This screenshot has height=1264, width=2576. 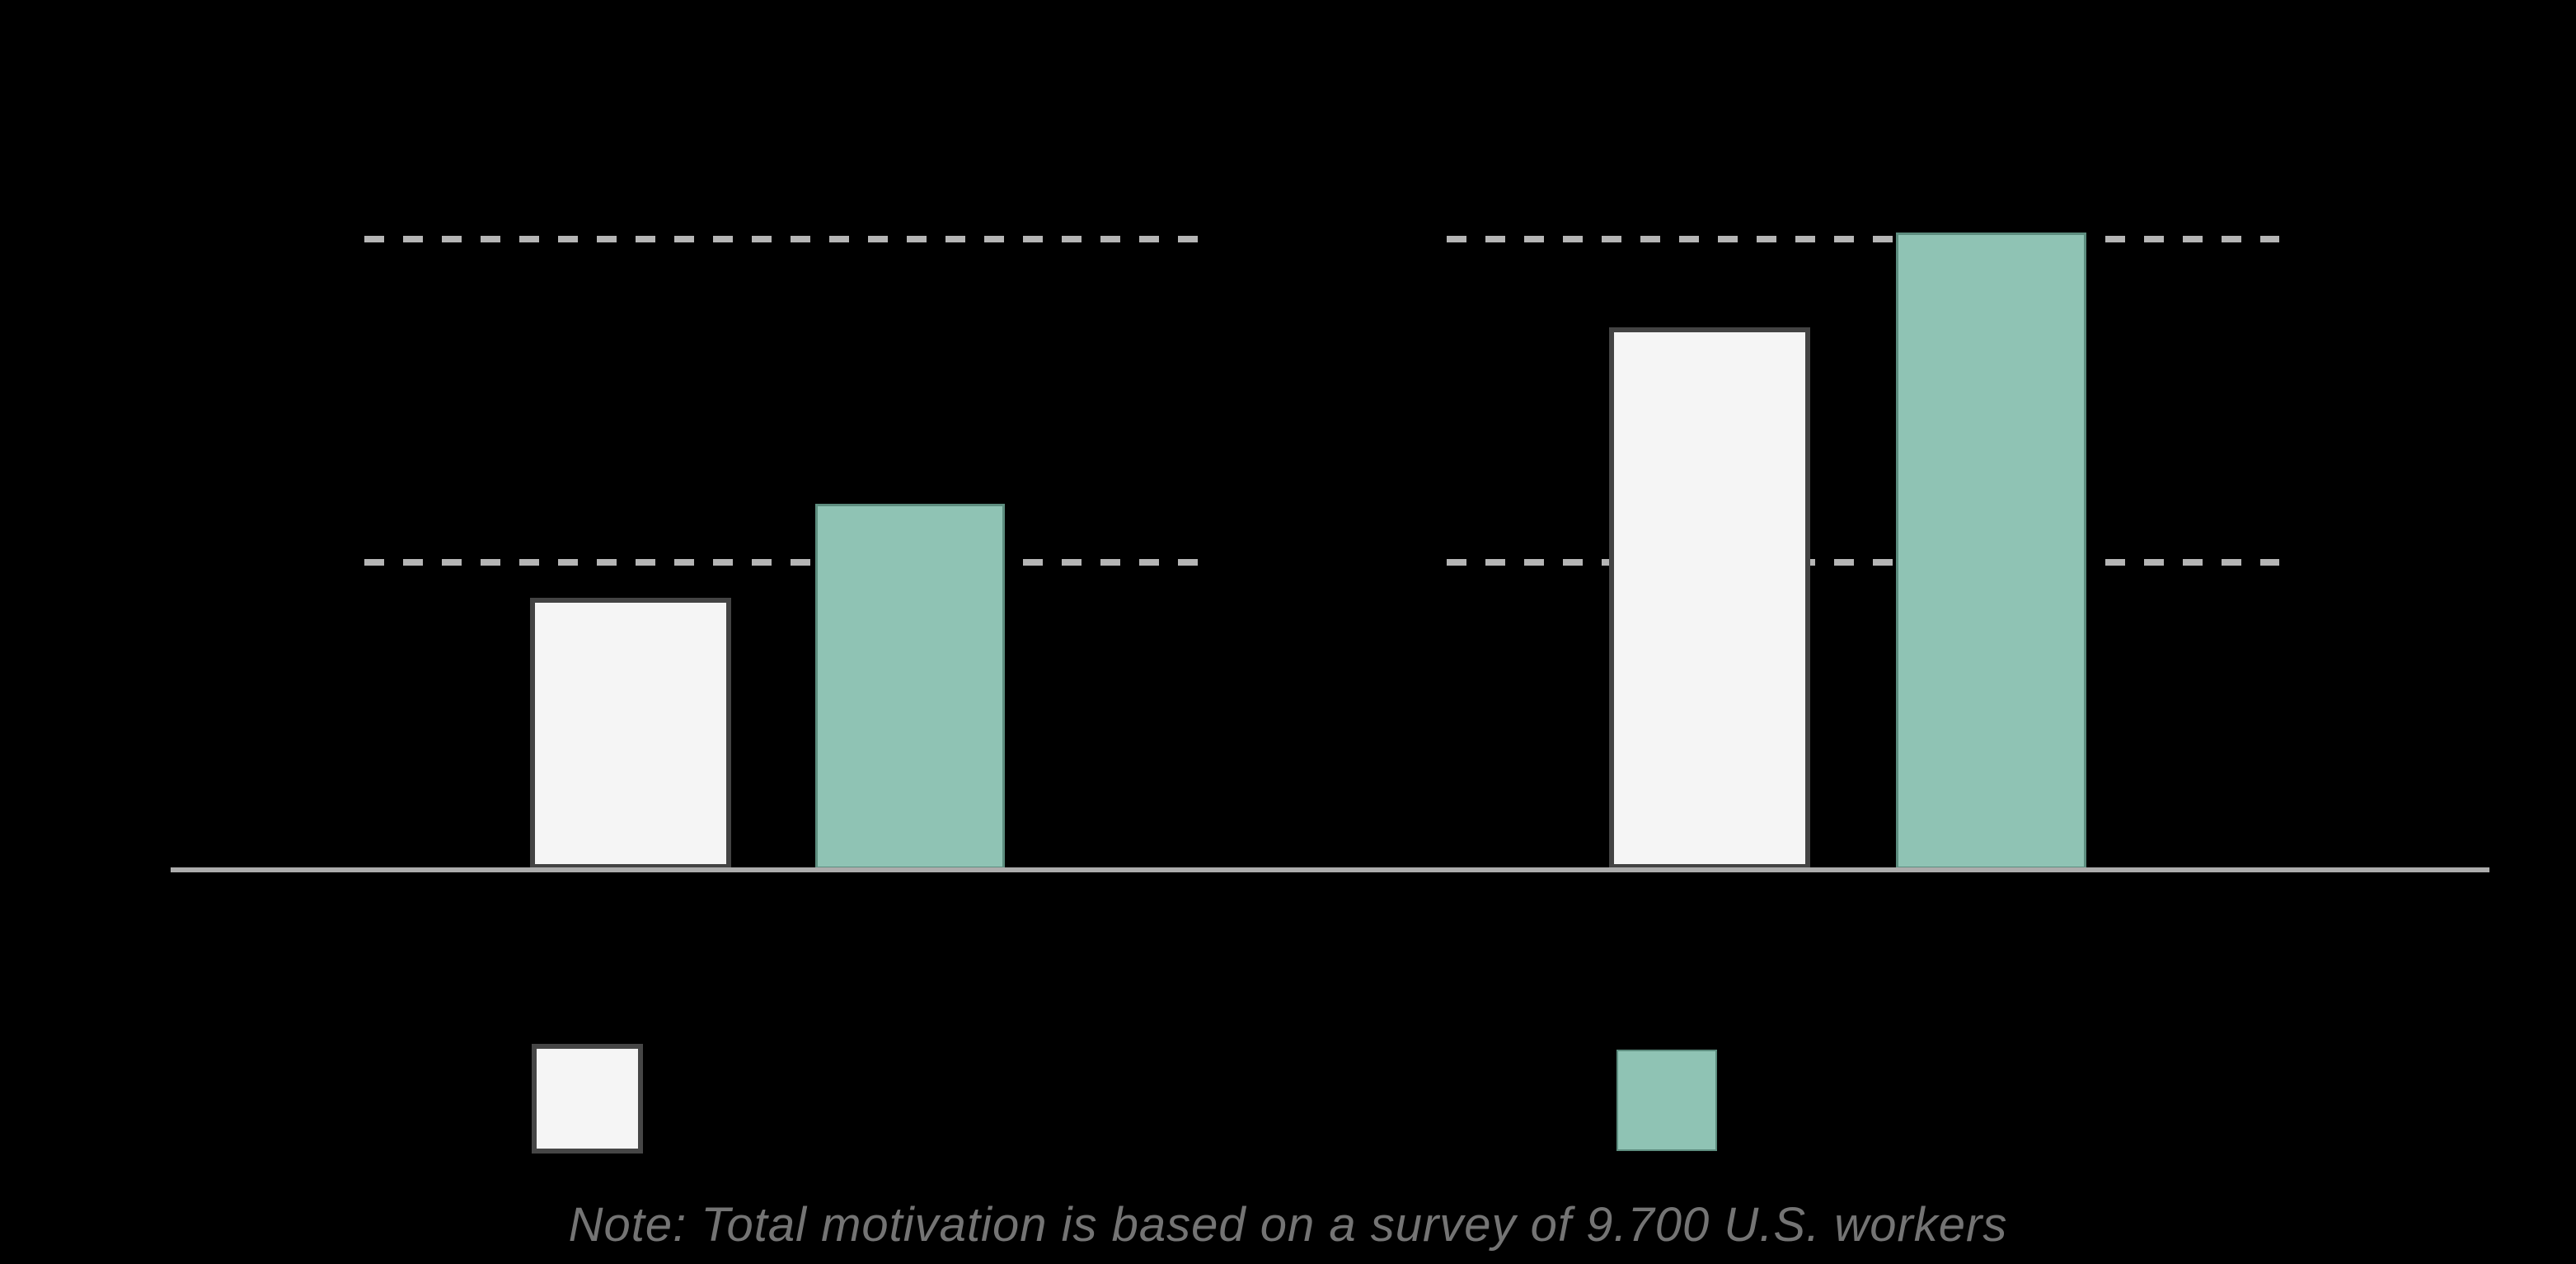 What do you see at coordinates (782, 562) in the screenshot?
I see `middle-gridline-group1` at bounding box center [782, 562].